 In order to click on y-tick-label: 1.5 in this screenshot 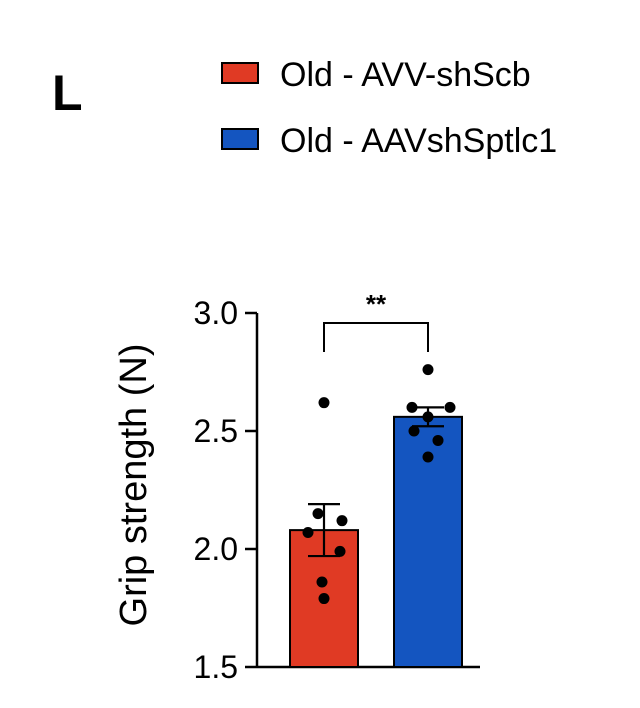, I will do `click(216, 667)`.